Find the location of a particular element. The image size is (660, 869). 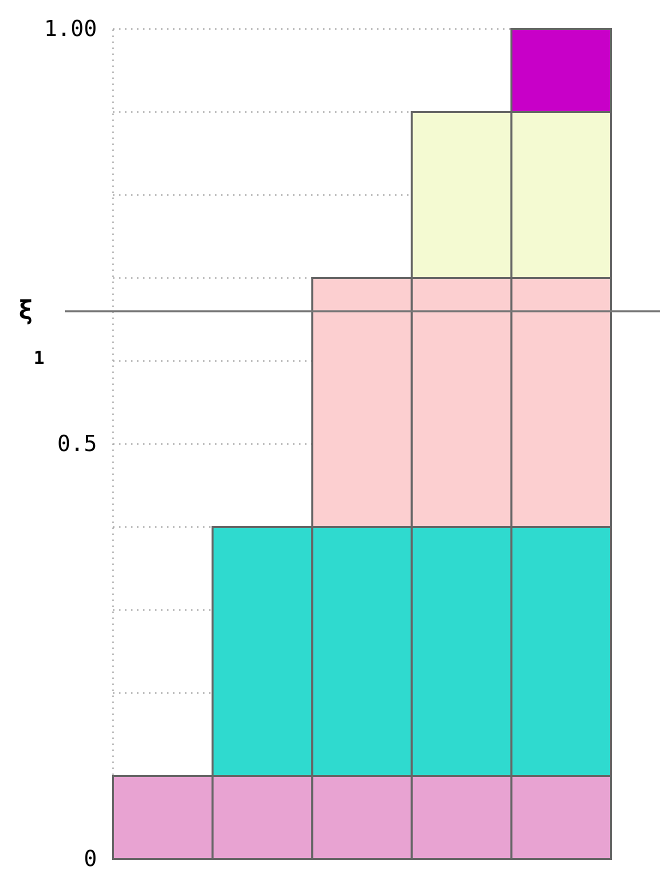

y-tick-label: 0.5 is located at coordinates (77, 445).